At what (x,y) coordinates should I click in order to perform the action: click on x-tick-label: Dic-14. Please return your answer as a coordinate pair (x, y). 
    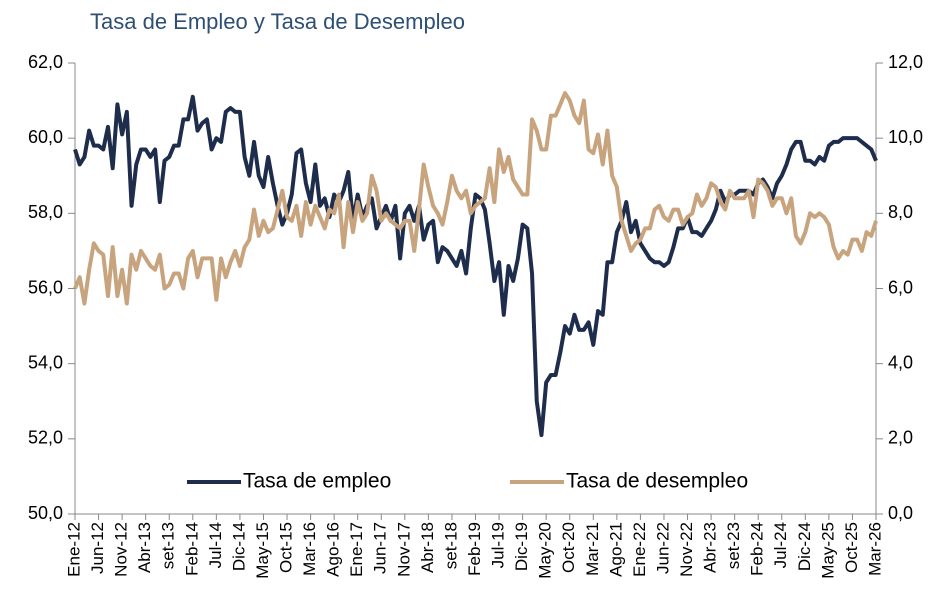
    Looking at the image, I should click on (238, 546).